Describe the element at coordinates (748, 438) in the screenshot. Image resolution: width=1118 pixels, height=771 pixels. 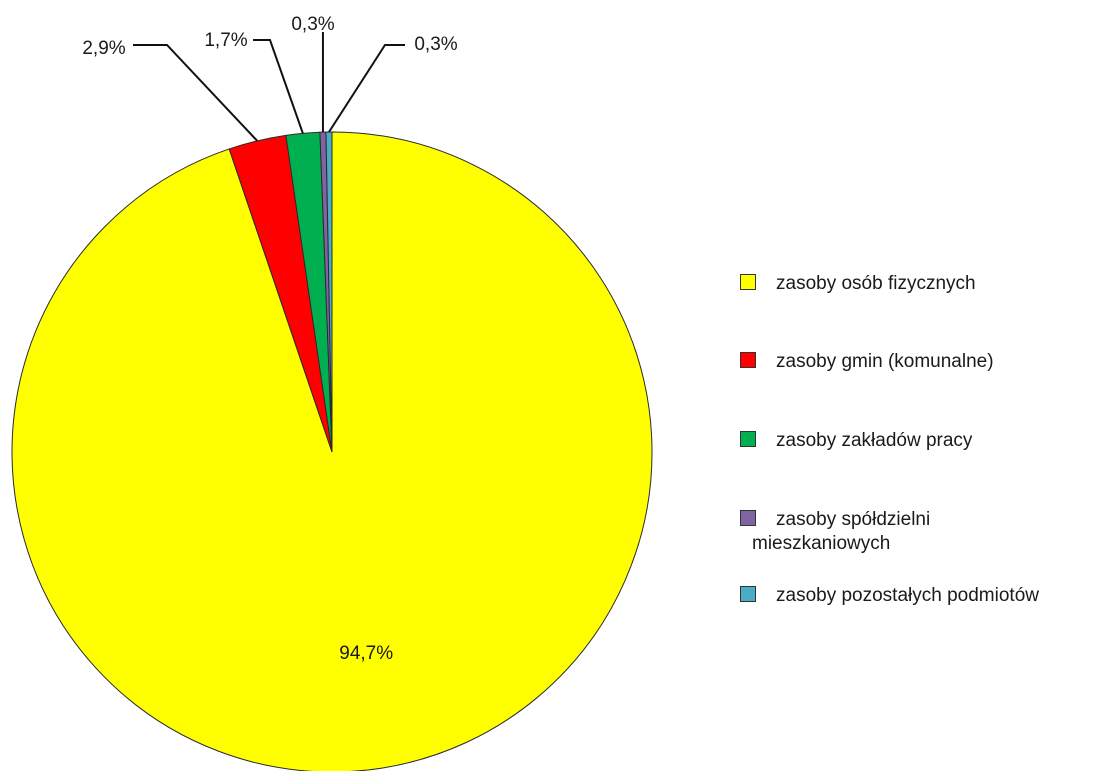
I see `legend-swatch-green` at that location.